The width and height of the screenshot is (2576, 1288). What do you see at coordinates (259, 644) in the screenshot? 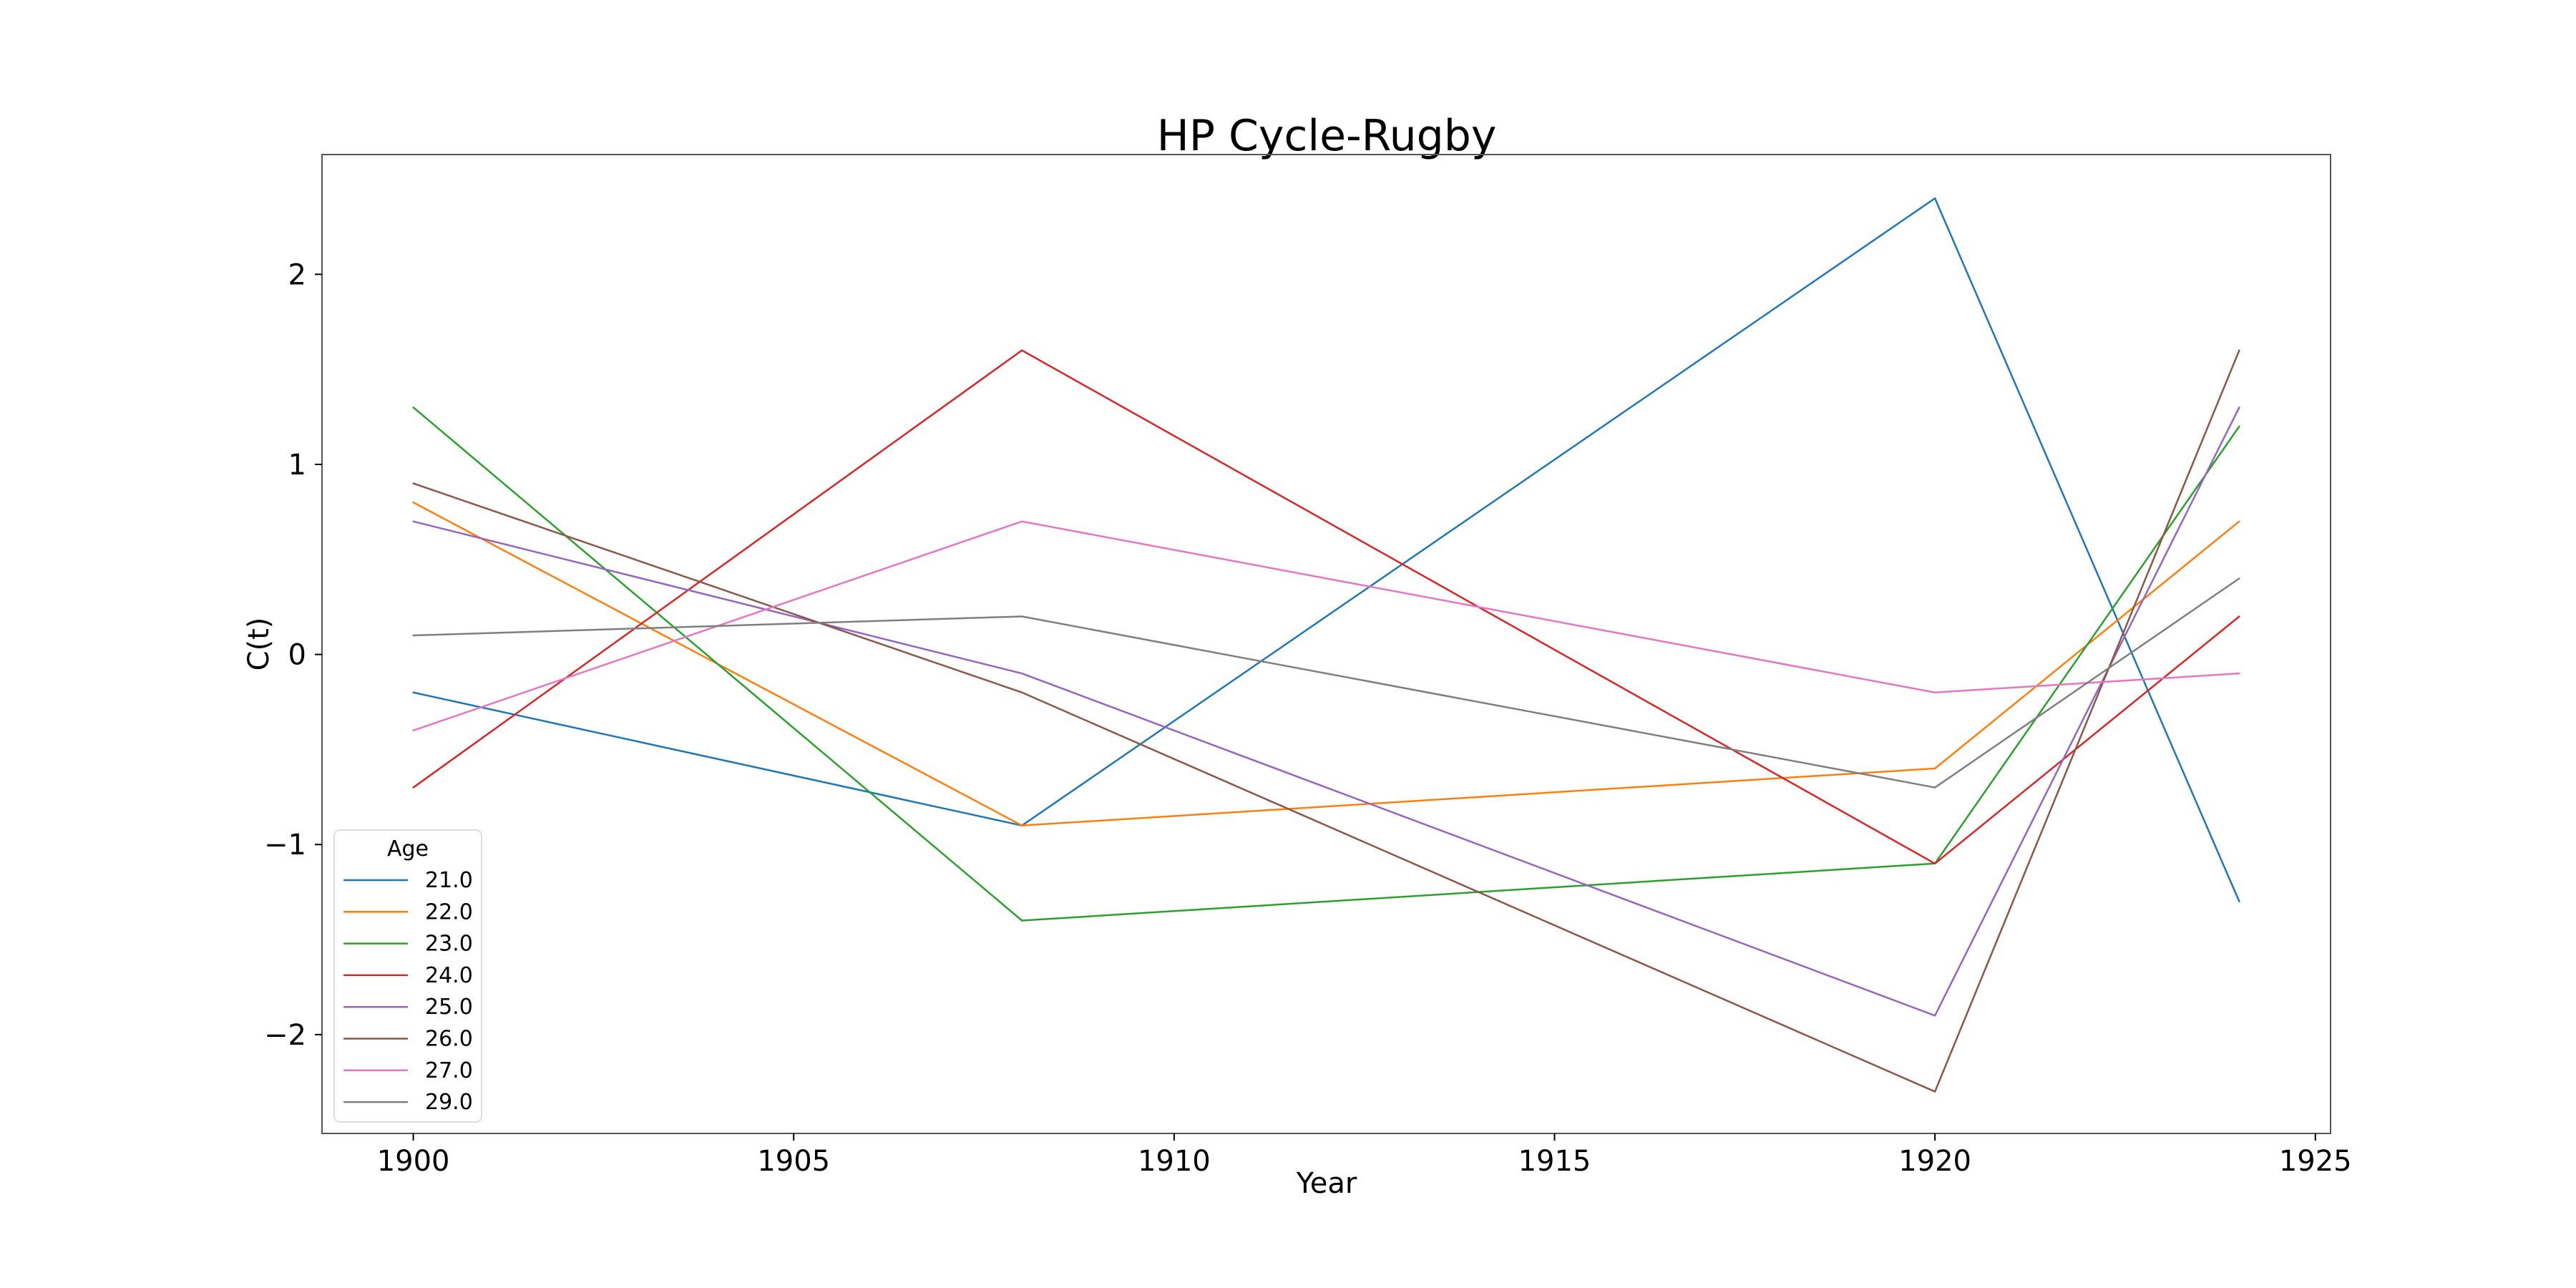
I see `y-axis-label: C(t)` at bounding box center [259, 644].